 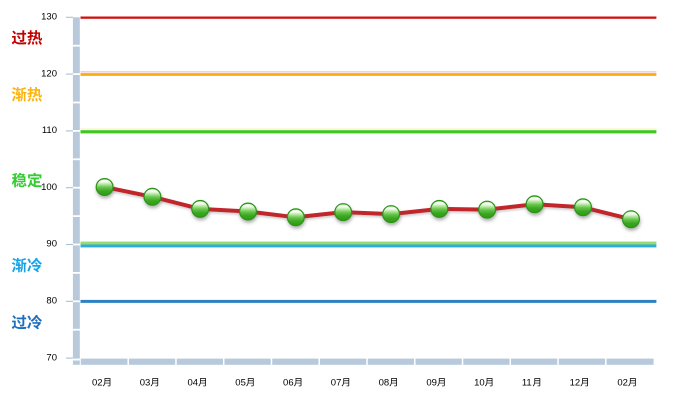 I want to click on svg-text: 100, so click(x=49, y=187).